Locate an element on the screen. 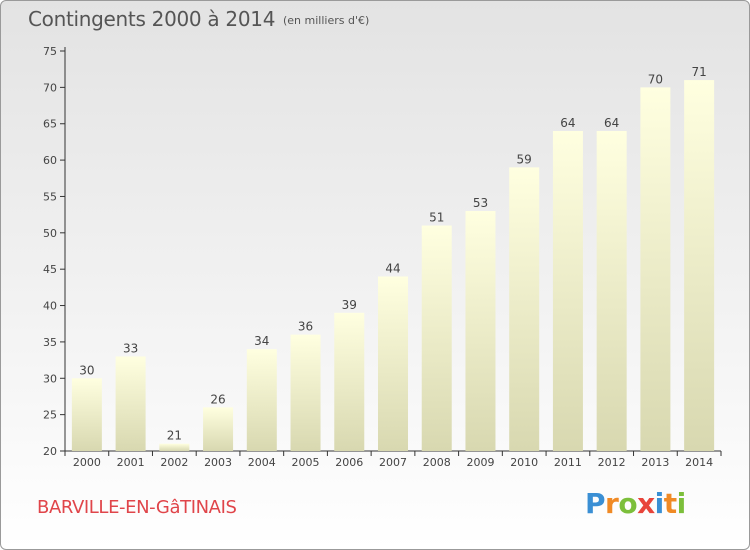 This screenshot has width=750, height=550. x-tick-label: 2012 is located at coordinates (612, 462).